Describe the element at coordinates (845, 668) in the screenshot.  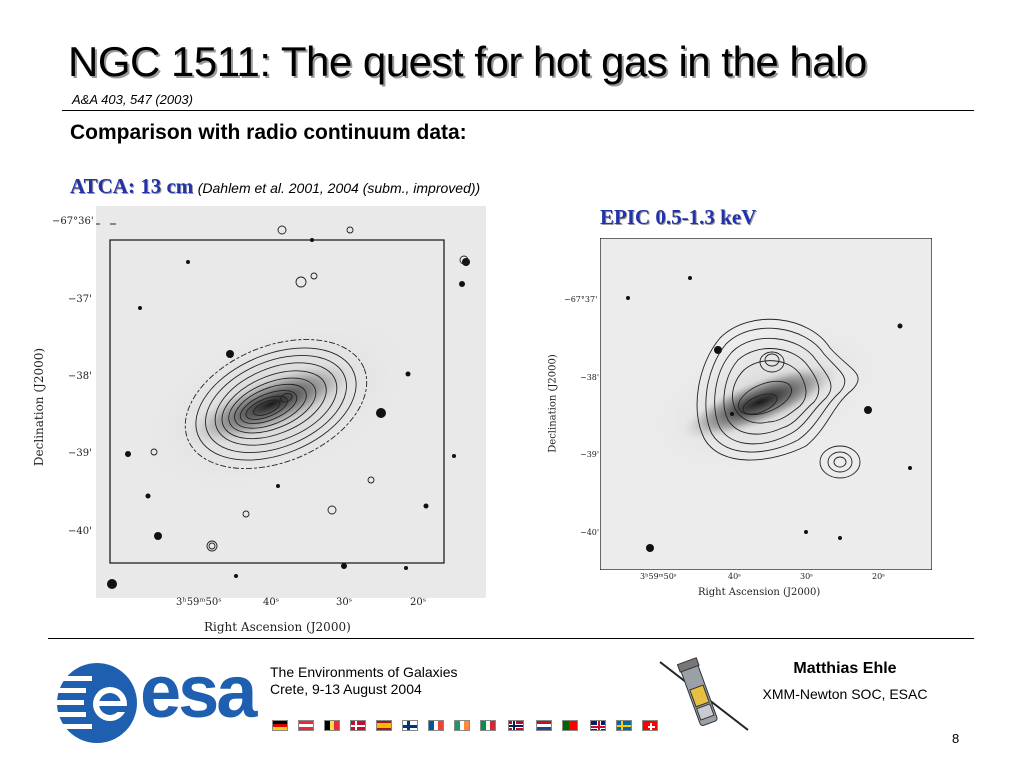
I see `author-name: Matthias Ehle` at that location.